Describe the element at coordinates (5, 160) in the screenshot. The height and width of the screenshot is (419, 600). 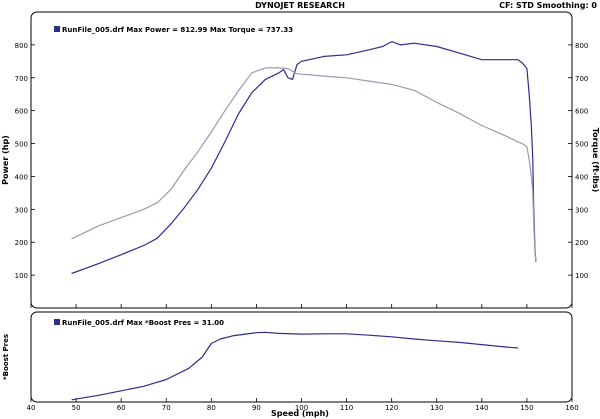
I see `y-axis-label-left: Power (hp)` at that location.